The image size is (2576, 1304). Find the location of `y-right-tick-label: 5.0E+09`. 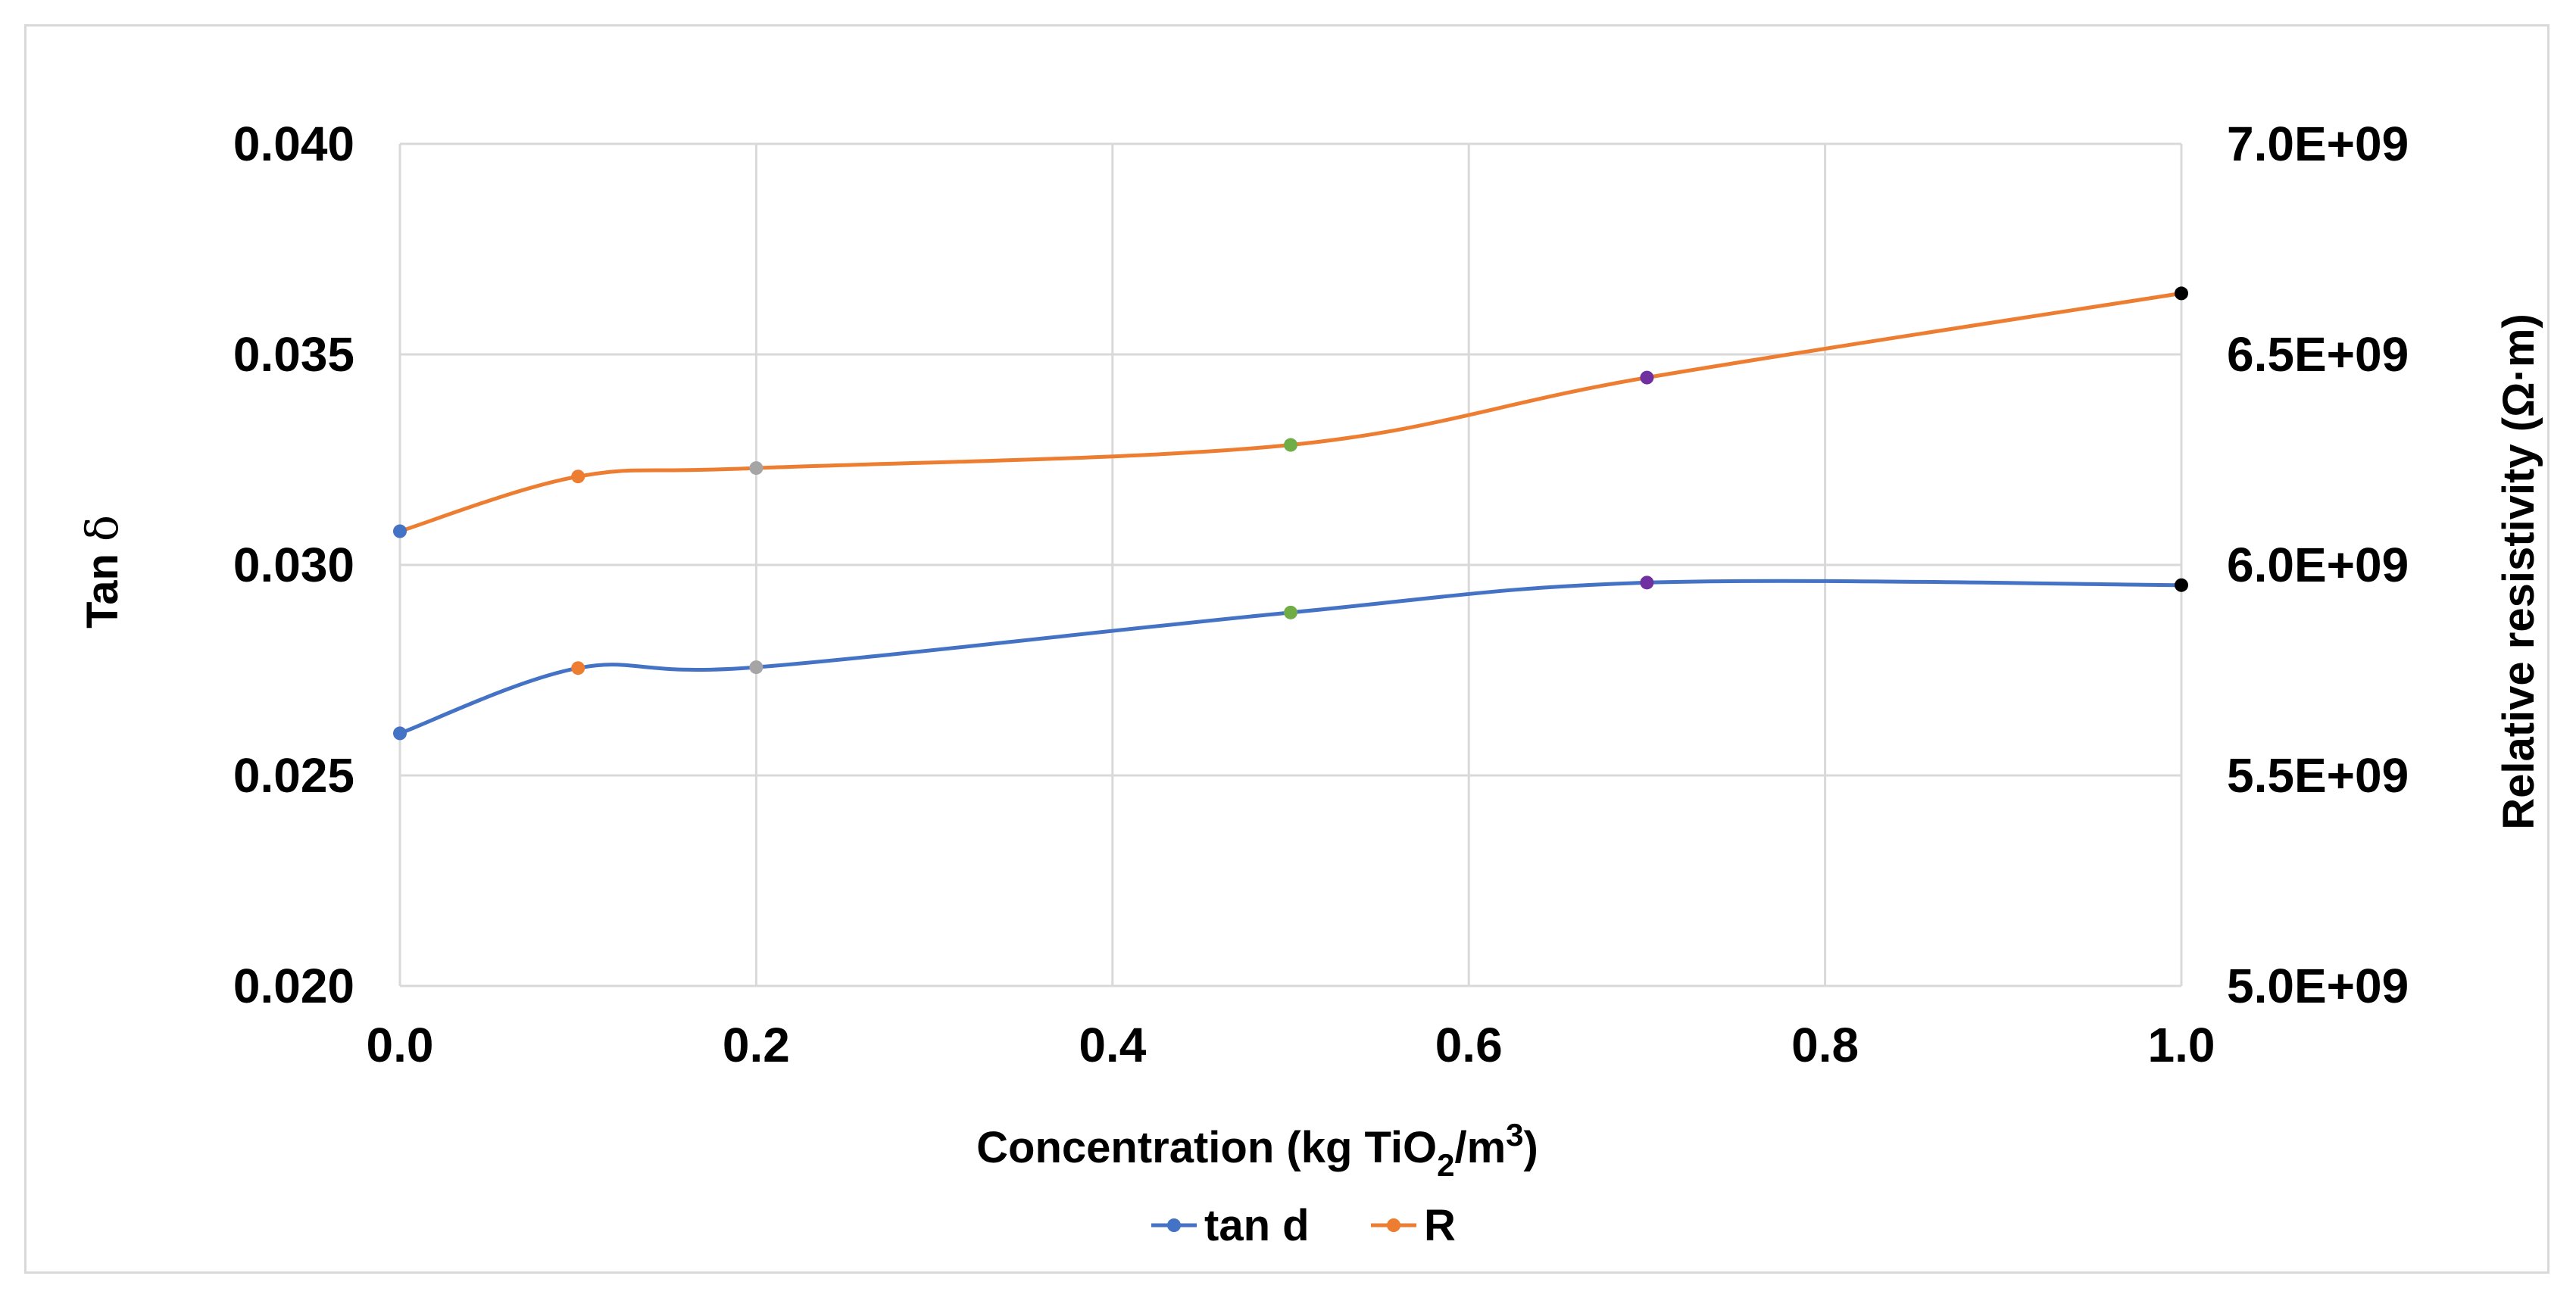

y-right-tick-label: 5.0E+09 is located at coordinates (2318, 986).